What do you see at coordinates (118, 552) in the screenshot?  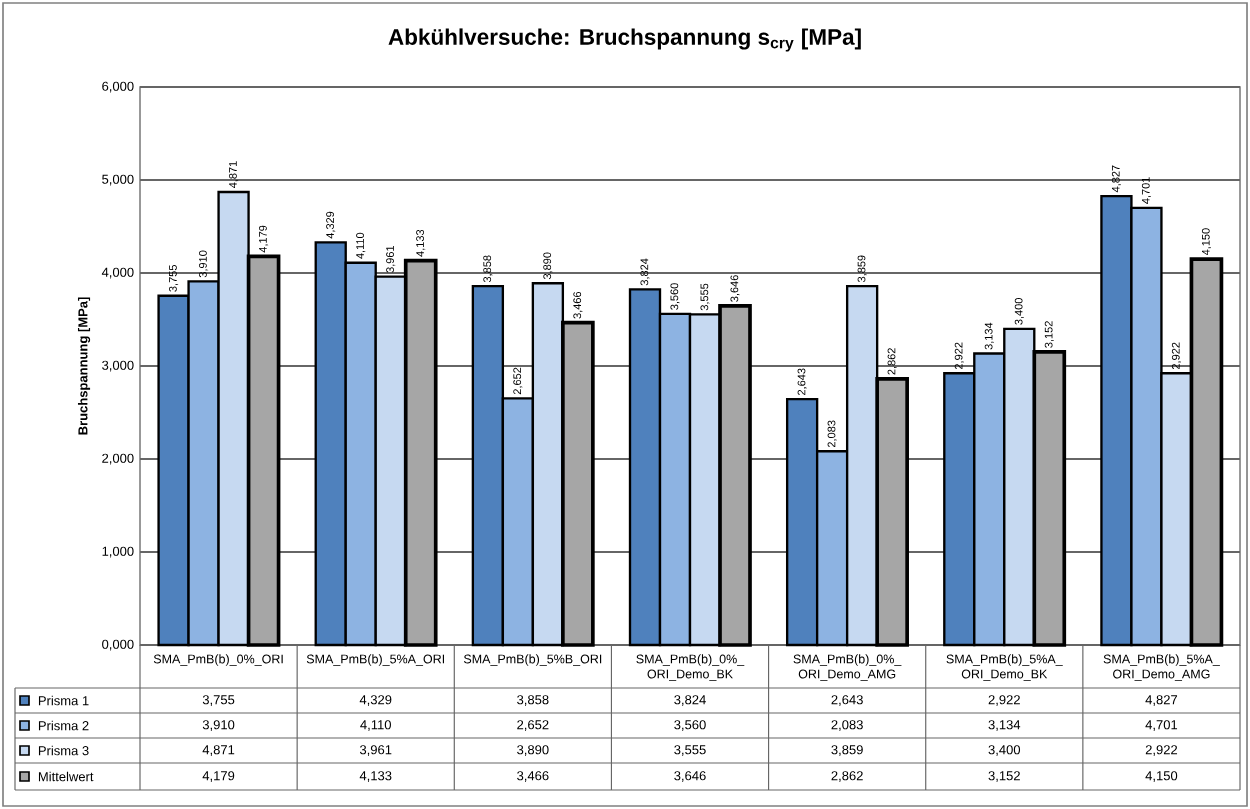 I see `y-tick-label: 1,000` at bounding box center [118, 552].